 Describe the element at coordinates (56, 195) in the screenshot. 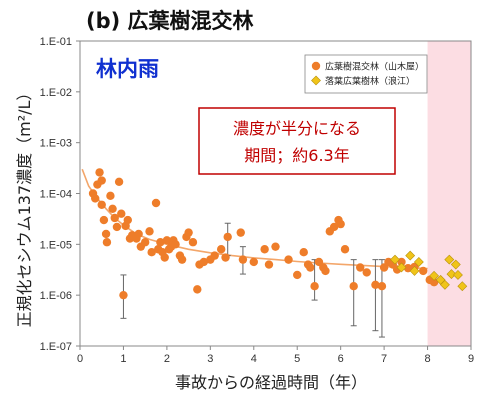

I see `y-tick-label: 1.E-04` at that location.